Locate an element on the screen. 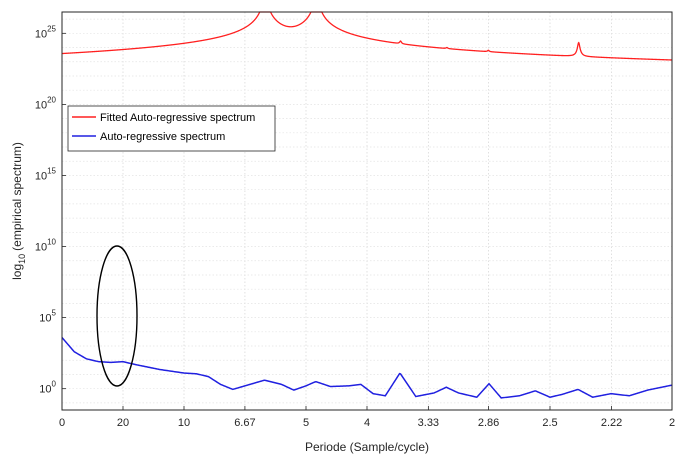 The width and height of the screenshot is (678, 457). y-tick-label: 10²⁵ is located at coordinates (46, 32).